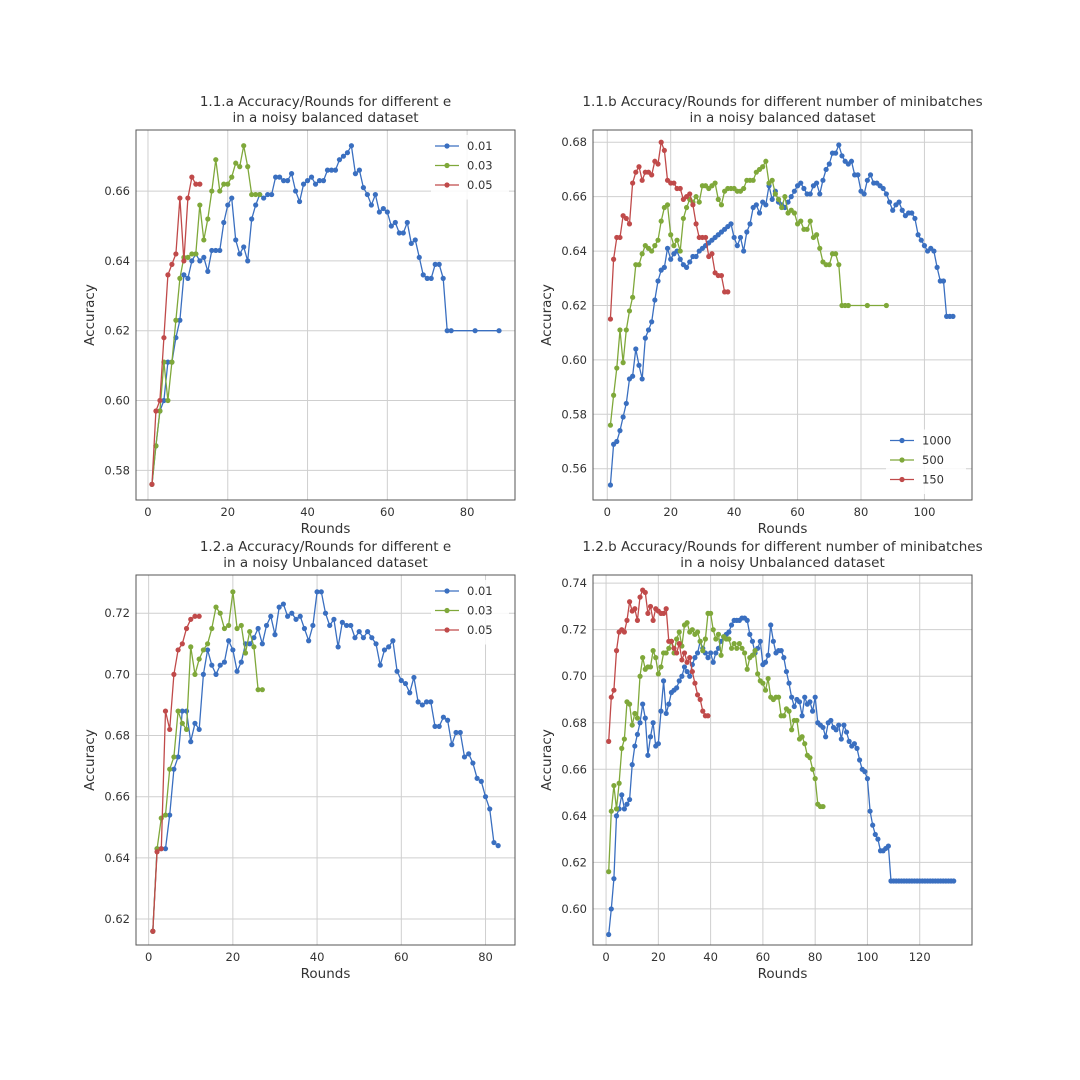 The height and width of the screenshot is (1080, 1080). What do you see at coordinates (783, 529) in the screenshot?
I see `x-axis-label: Rounds` at bounding box center [783, 529].